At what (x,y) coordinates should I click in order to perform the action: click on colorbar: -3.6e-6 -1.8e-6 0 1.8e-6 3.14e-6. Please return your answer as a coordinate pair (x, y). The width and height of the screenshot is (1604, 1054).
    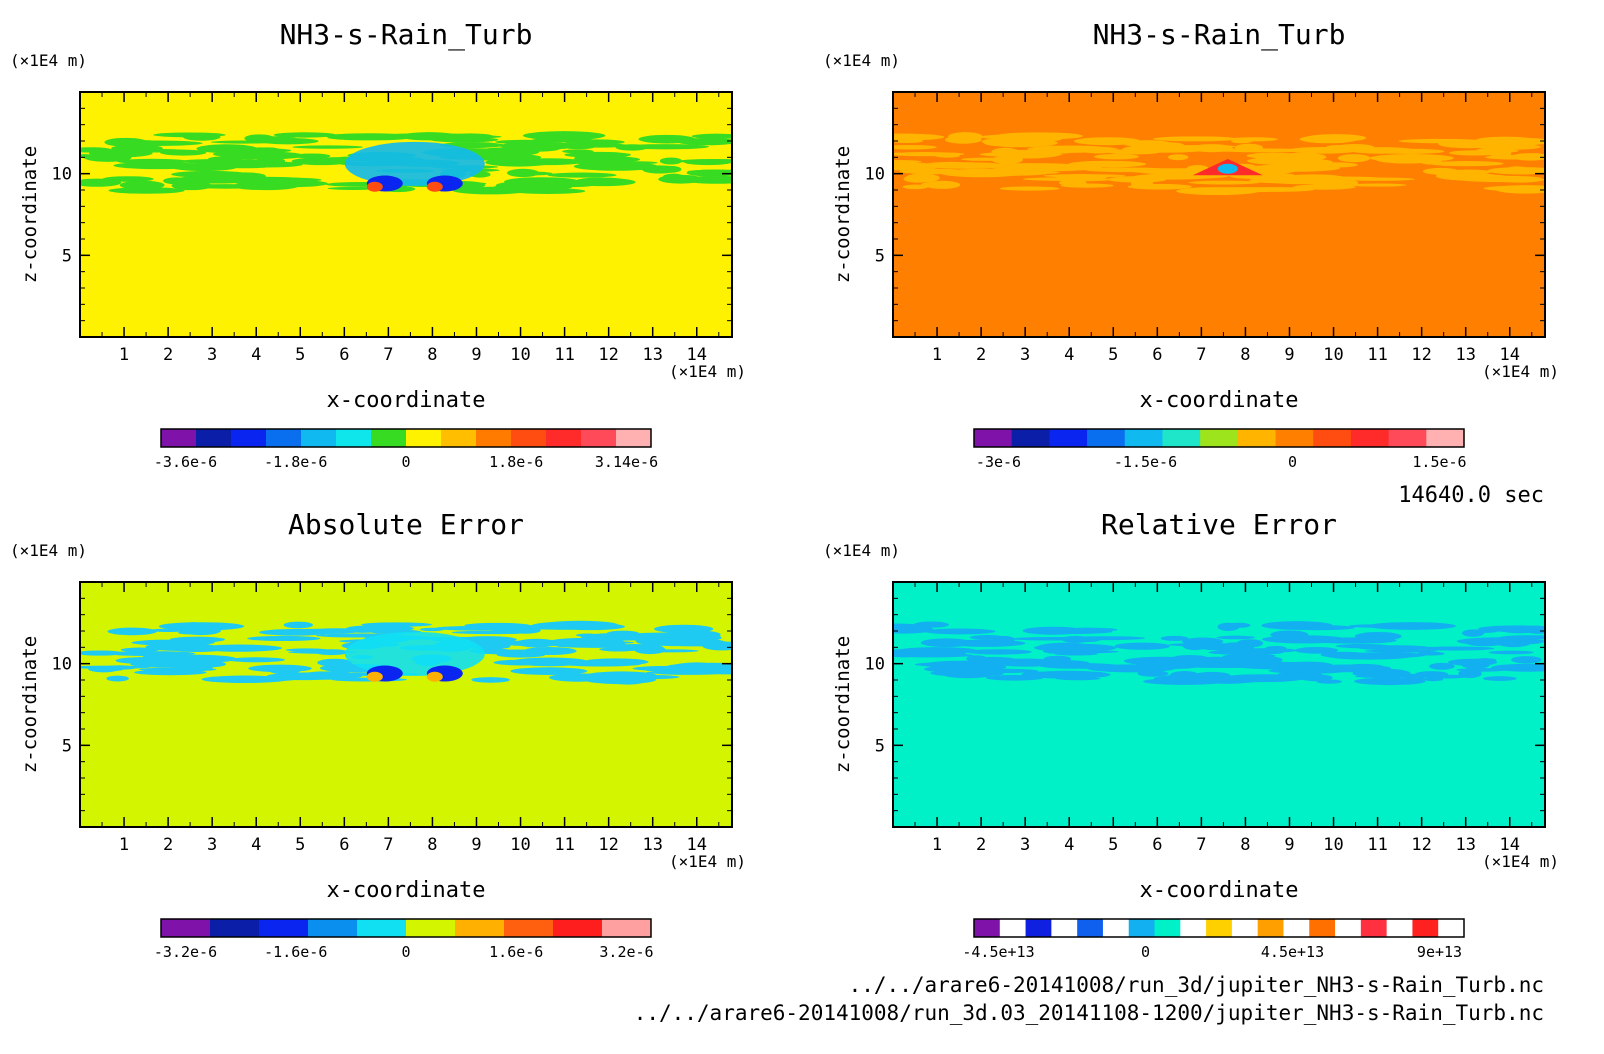
    Looking at the image, I should click on (406, 449).